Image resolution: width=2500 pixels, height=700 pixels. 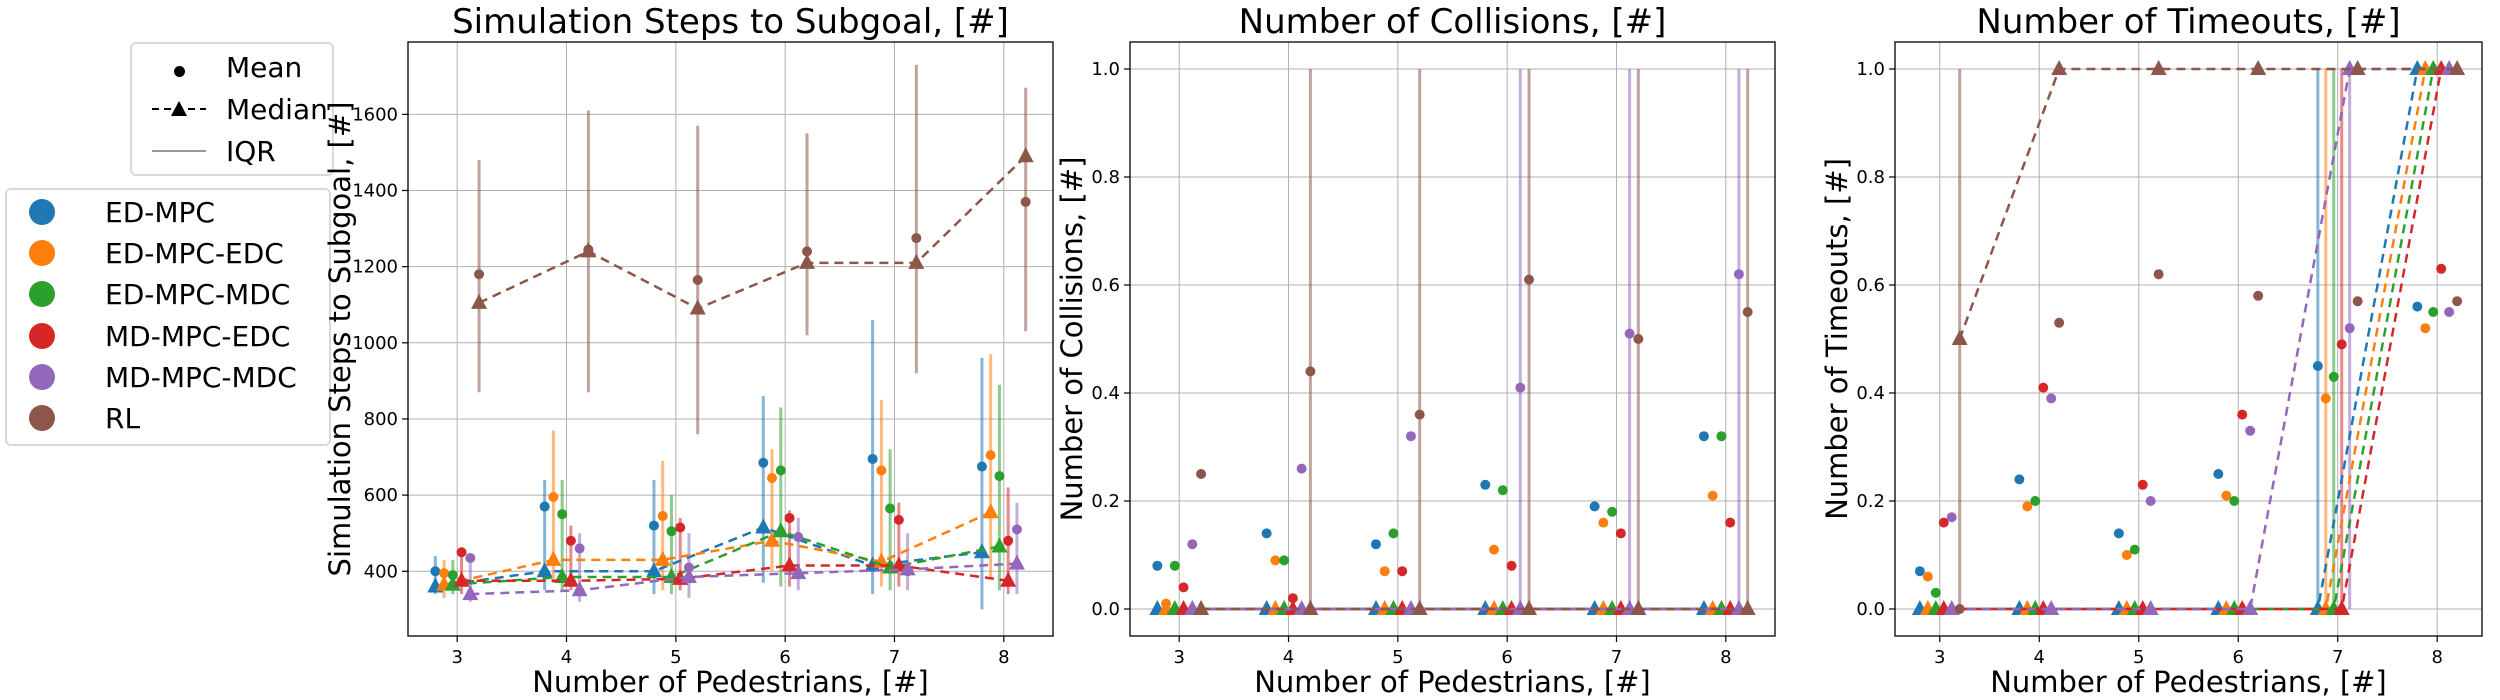 I want to click on x-tick-label: 6, so click(x=1506, y=657).